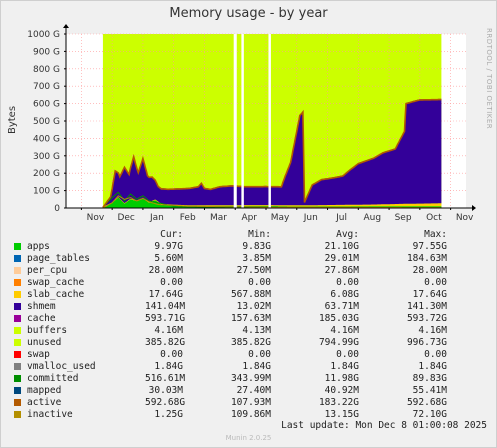  What do you see at coordinates (253, 270) in the screenshot?
I see `legend-min: 27.50M` at bounding box center [253, 270].